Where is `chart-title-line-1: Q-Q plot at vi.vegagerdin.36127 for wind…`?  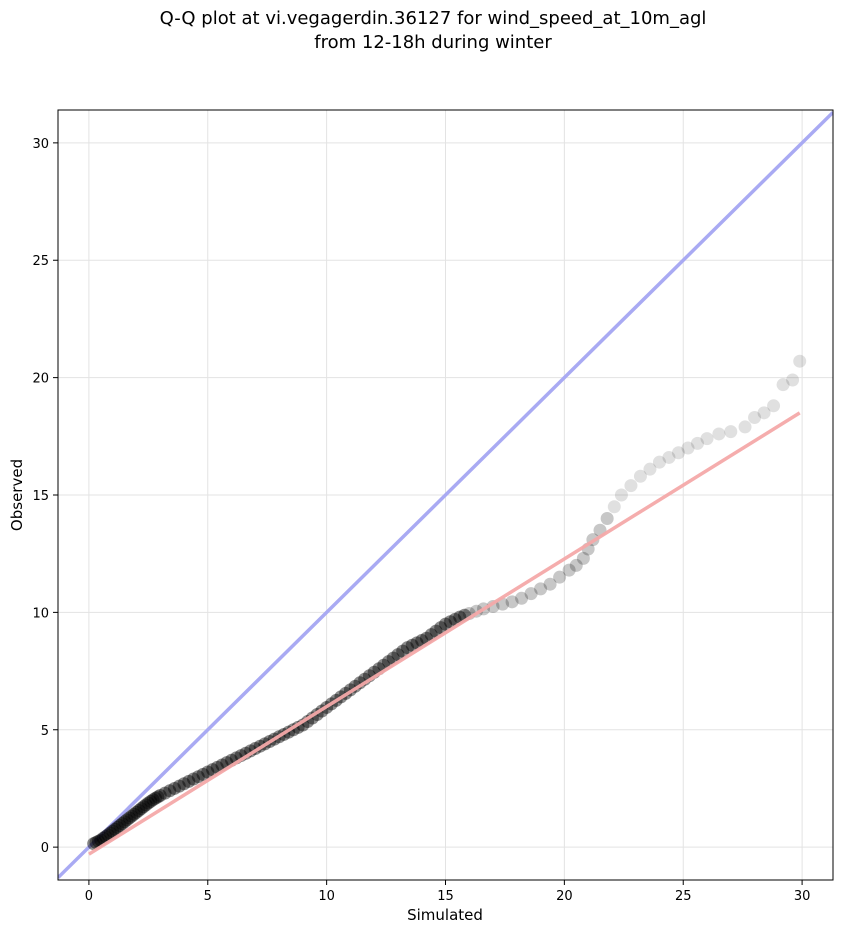 chart-title-line-1: Q-Q plot at vi.vegagerdin.36127 for wind… is located at coordinates (433, 18).